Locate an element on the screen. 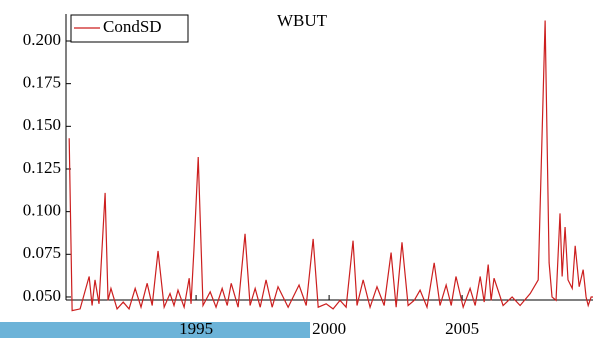  y-tick-label: 0.075 is located at coordinates (42, 252).